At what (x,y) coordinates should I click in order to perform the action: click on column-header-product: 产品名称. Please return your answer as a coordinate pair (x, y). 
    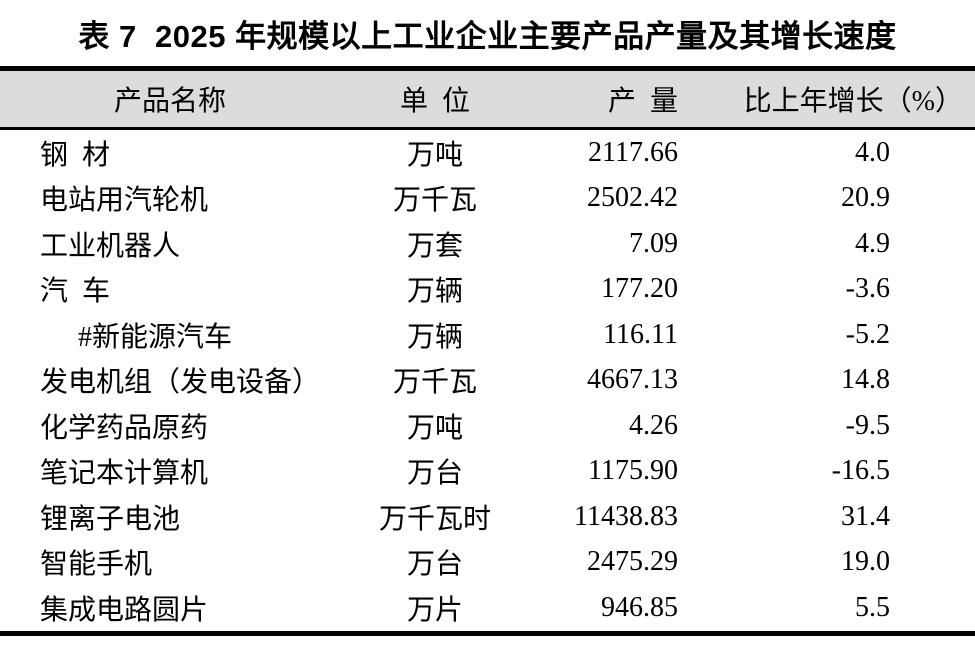
    Looking at the image, I should click on (170, 99).